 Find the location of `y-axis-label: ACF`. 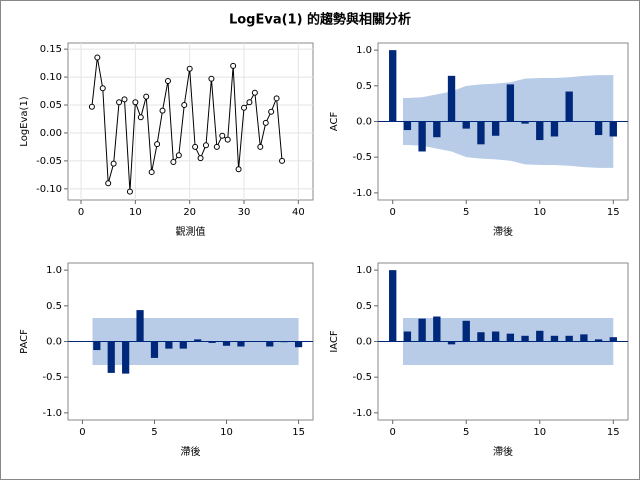

y-axis-label: ACF is located at coordinates (334, 122).